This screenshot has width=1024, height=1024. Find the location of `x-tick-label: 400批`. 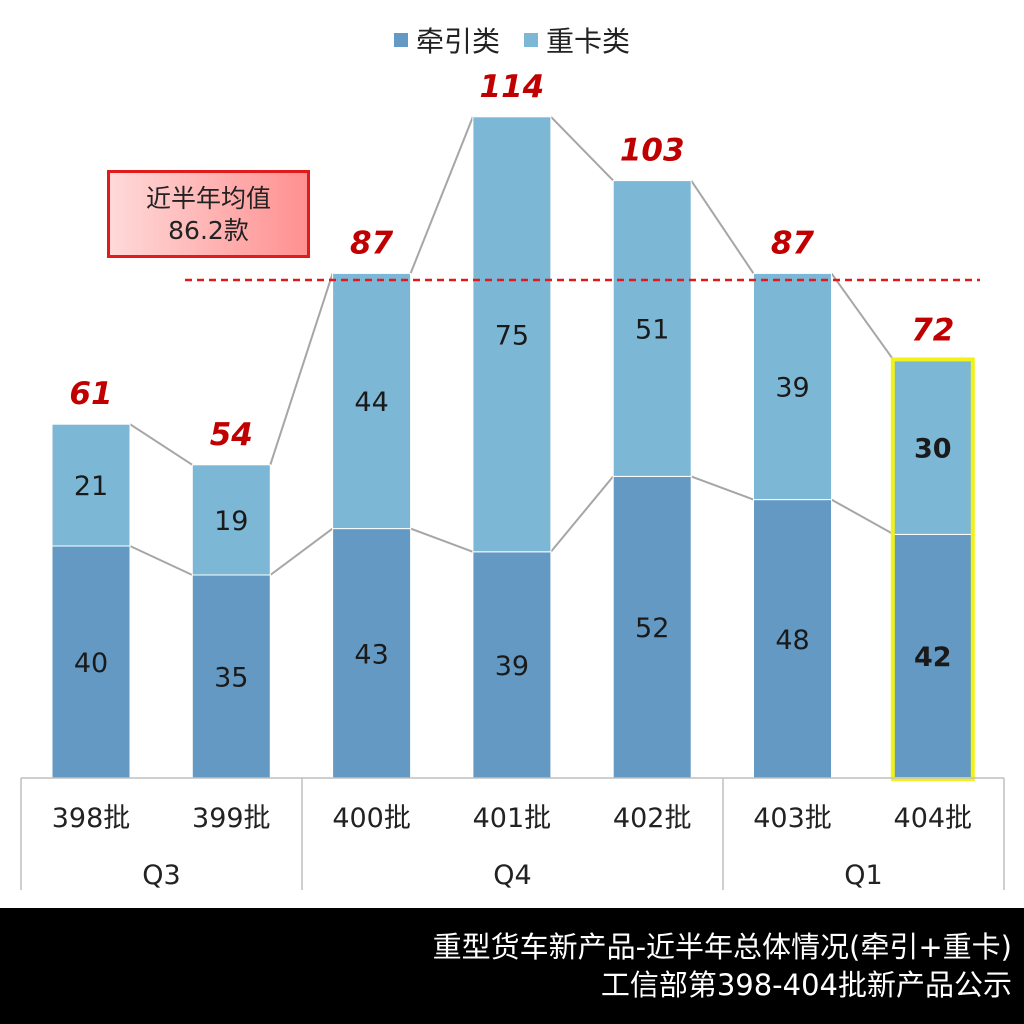

x-tick-label: 400批 is located at coordinates (371, 818).